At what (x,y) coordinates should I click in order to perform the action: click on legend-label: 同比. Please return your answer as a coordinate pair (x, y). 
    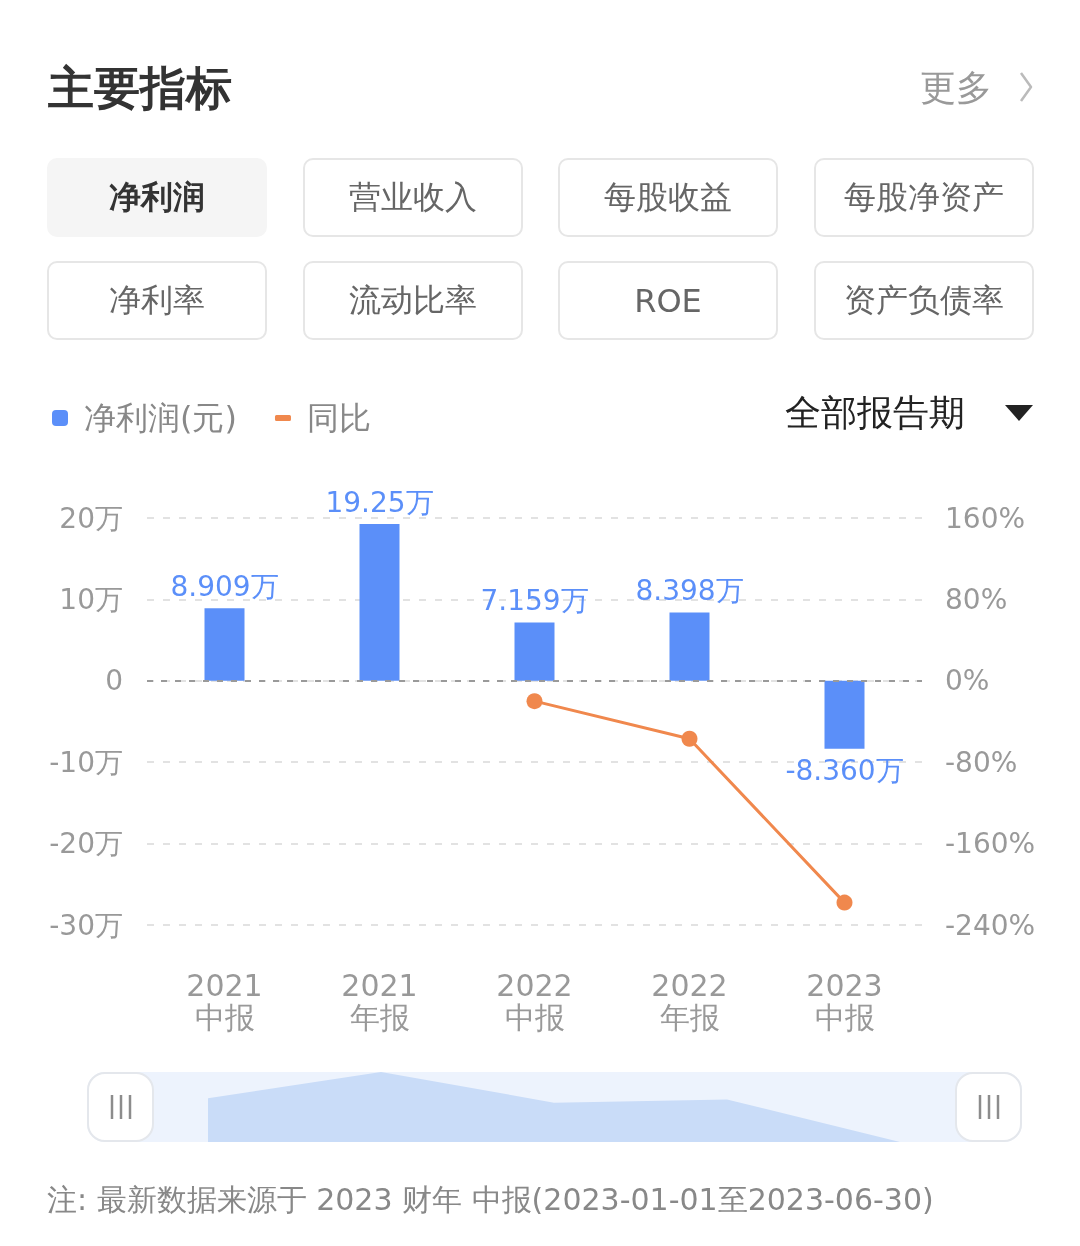
    Looking at the image, I should click on (338, 418).